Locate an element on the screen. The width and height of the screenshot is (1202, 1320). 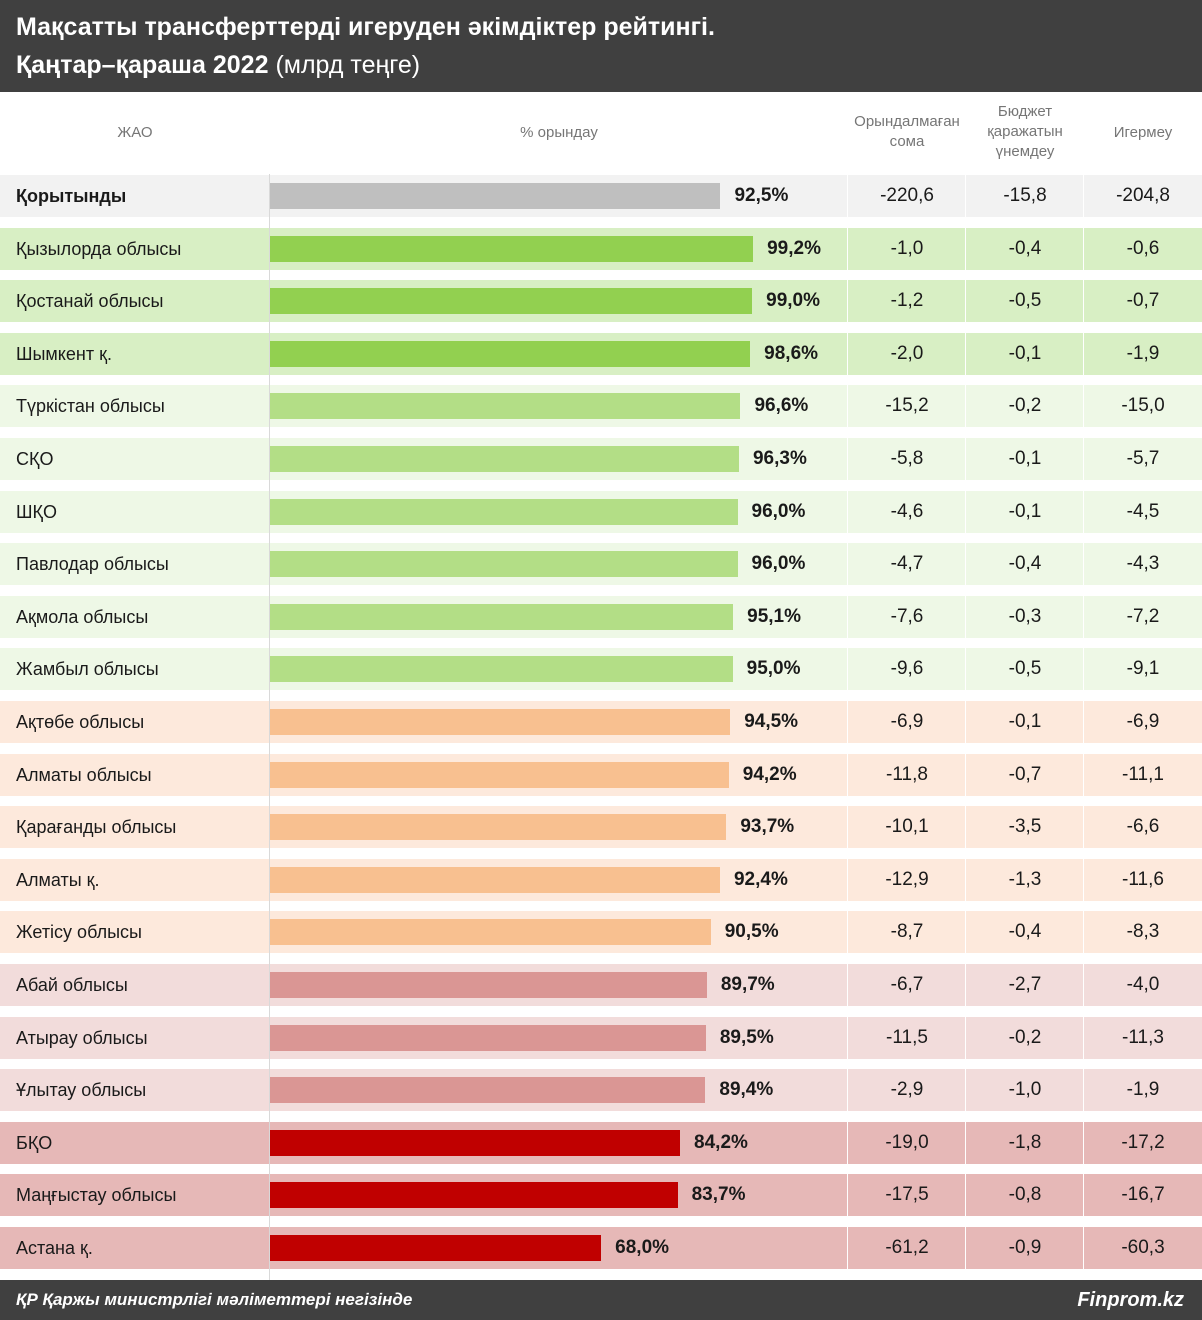
percent-label: 92,4% is located at coordinates (760, 879).